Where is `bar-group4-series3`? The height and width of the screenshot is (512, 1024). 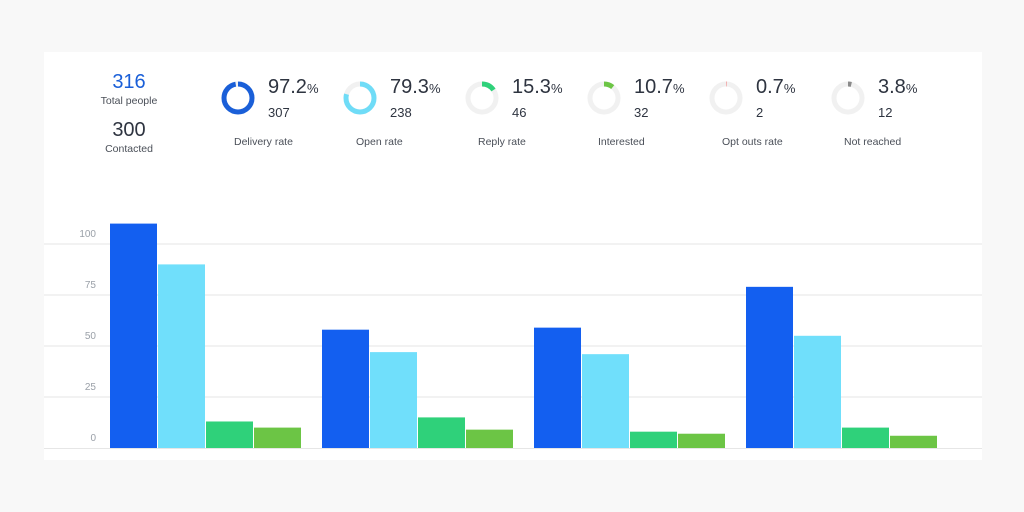 bar-group4-series3 is located at coordinates (865, 437).